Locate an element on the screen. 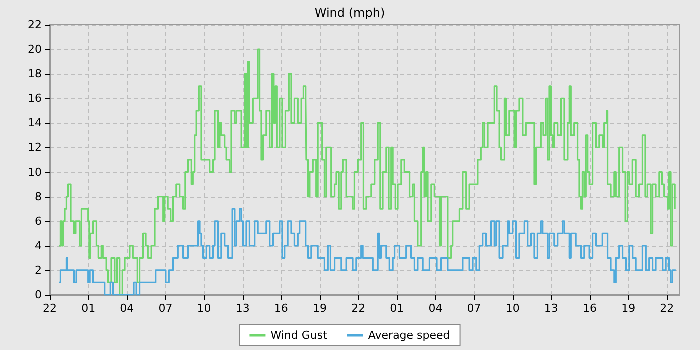 This screenshot has width=700, height=350. y-tick-label: 20 is located at coordinates (35, 49).